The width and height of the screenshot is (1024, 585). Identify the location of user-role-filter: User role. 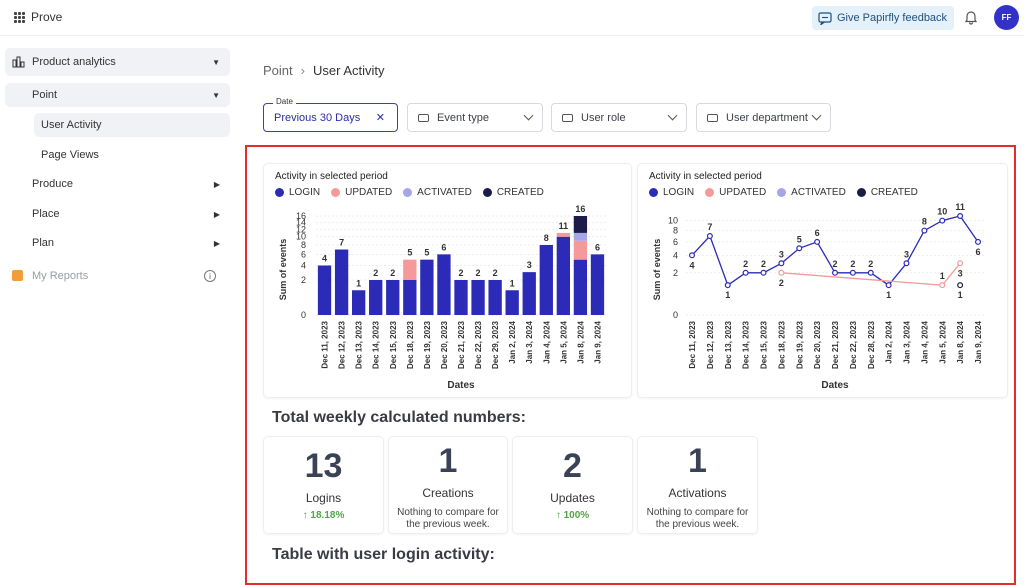
(619, 117).